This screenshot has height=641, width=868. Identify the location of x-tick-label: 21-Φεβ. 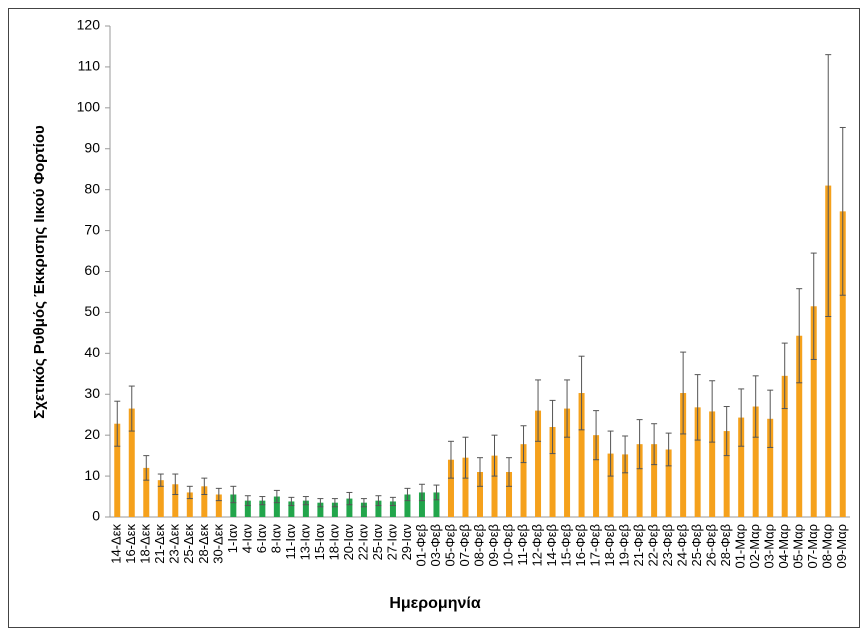
(638, 545).